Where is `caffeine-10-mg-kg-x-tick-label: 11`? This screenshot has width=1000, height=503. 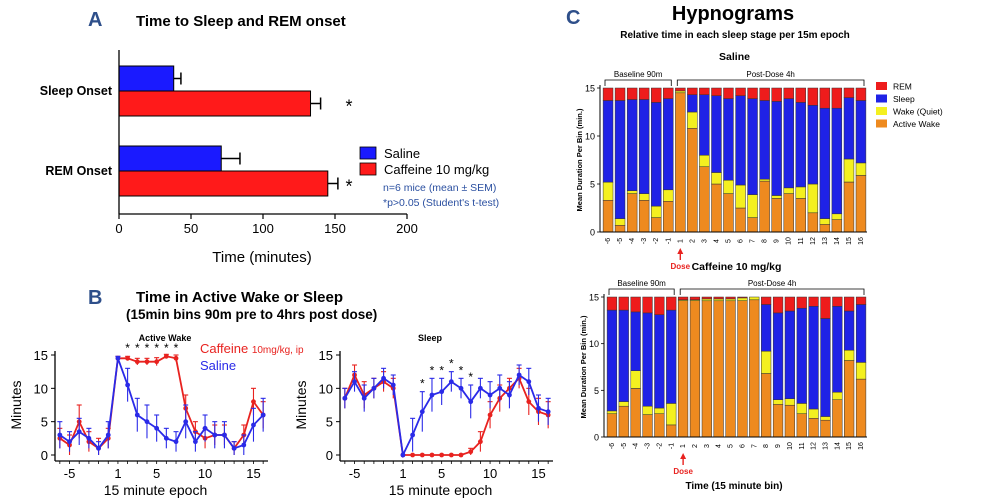
caffeine-10-mg-kg-x-tick-label: 11 is located at coordinates (802, 445).